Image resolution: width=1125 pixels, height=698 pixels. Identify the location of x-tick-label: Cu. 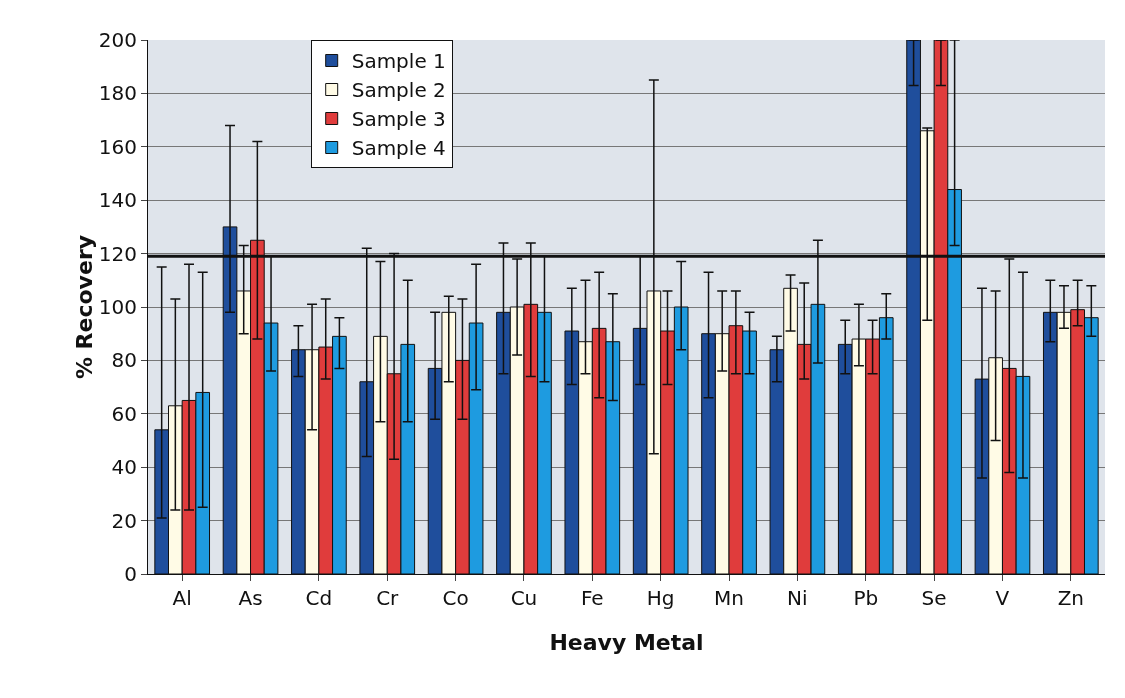
(524, 598).